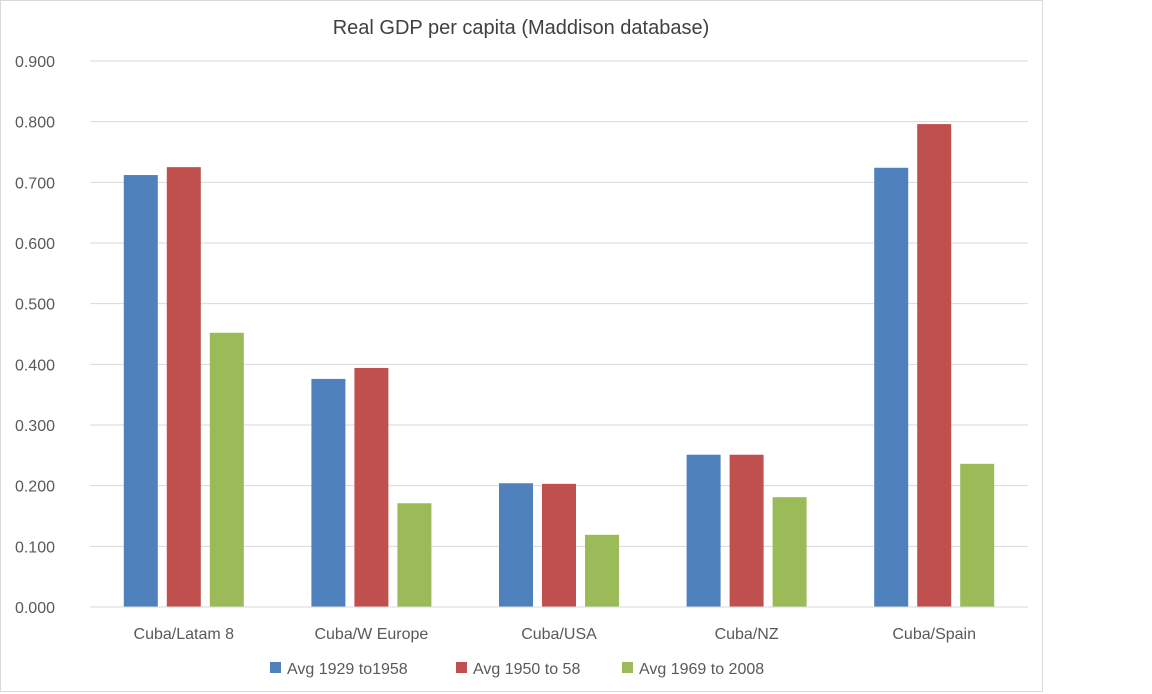 The width and height of the screenshot is (1152, 694). Describe the element at coordinates (184, 634) in the screenshot. I see `x-tick-label: Cuba/Latam 8` at that location.